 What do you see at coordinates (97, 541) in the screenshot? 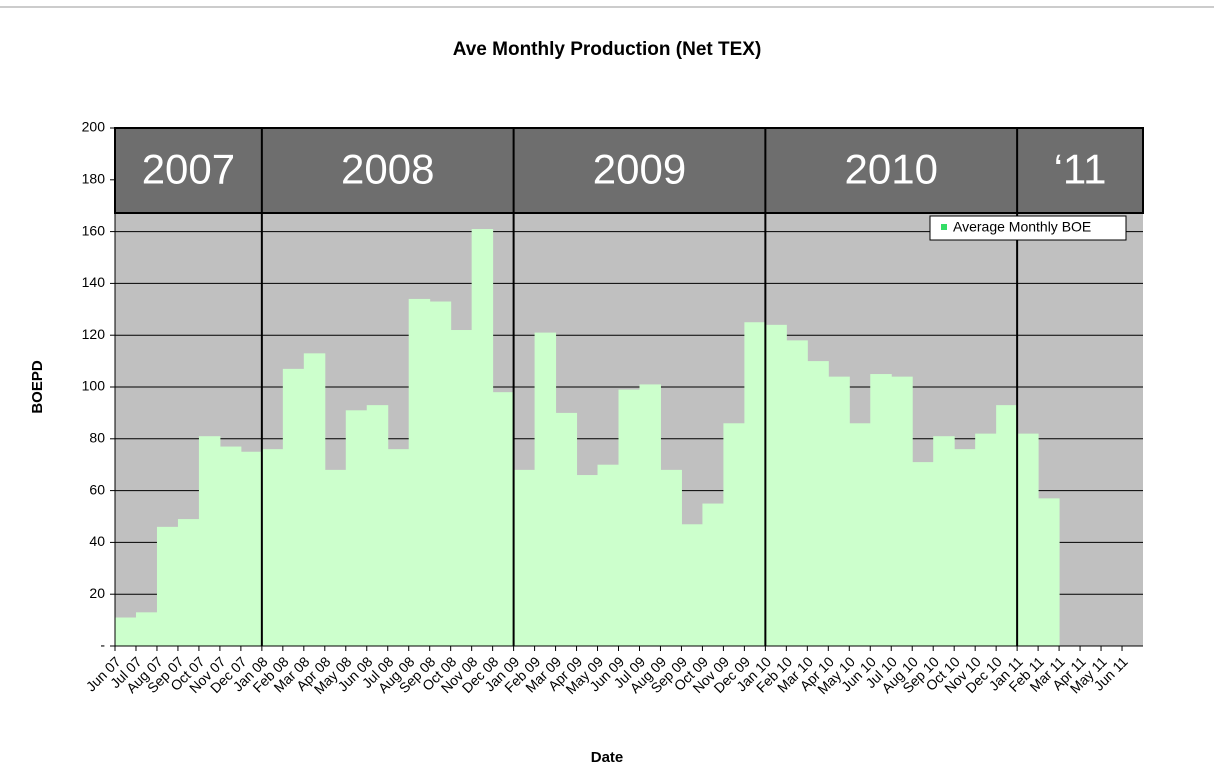
I see `y-tick-label: 40` at bounding box center [97, 541].